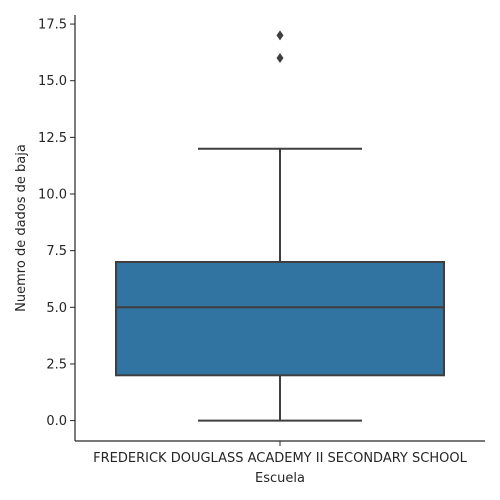 The image size is (500, 500). What do you see at coordinates (52, 25) in the screenshot?
I see `y-tick-label: 17.5` at bounding box center [52, 25].